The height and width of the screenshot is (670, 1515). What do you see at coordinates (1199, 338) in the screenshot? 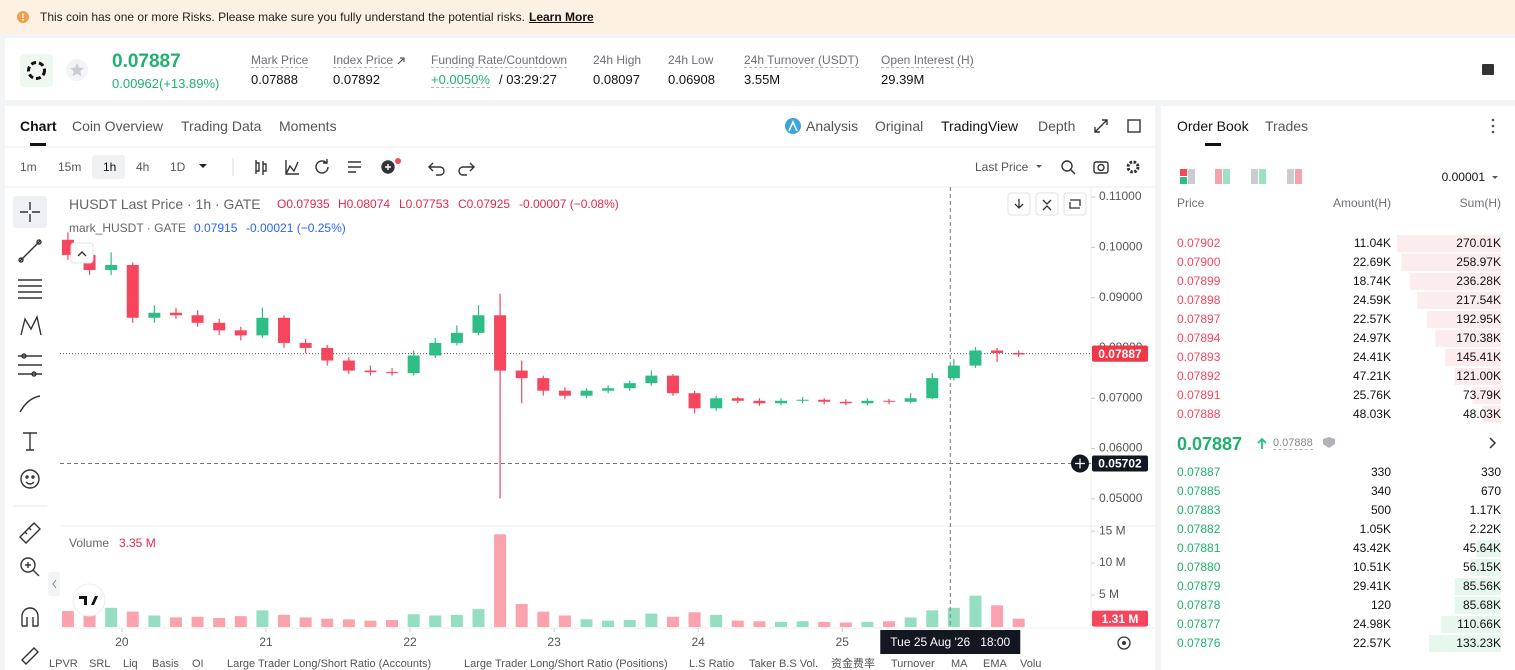
I see `ob-price: 0.07894` at bounding box center [1199, 338].